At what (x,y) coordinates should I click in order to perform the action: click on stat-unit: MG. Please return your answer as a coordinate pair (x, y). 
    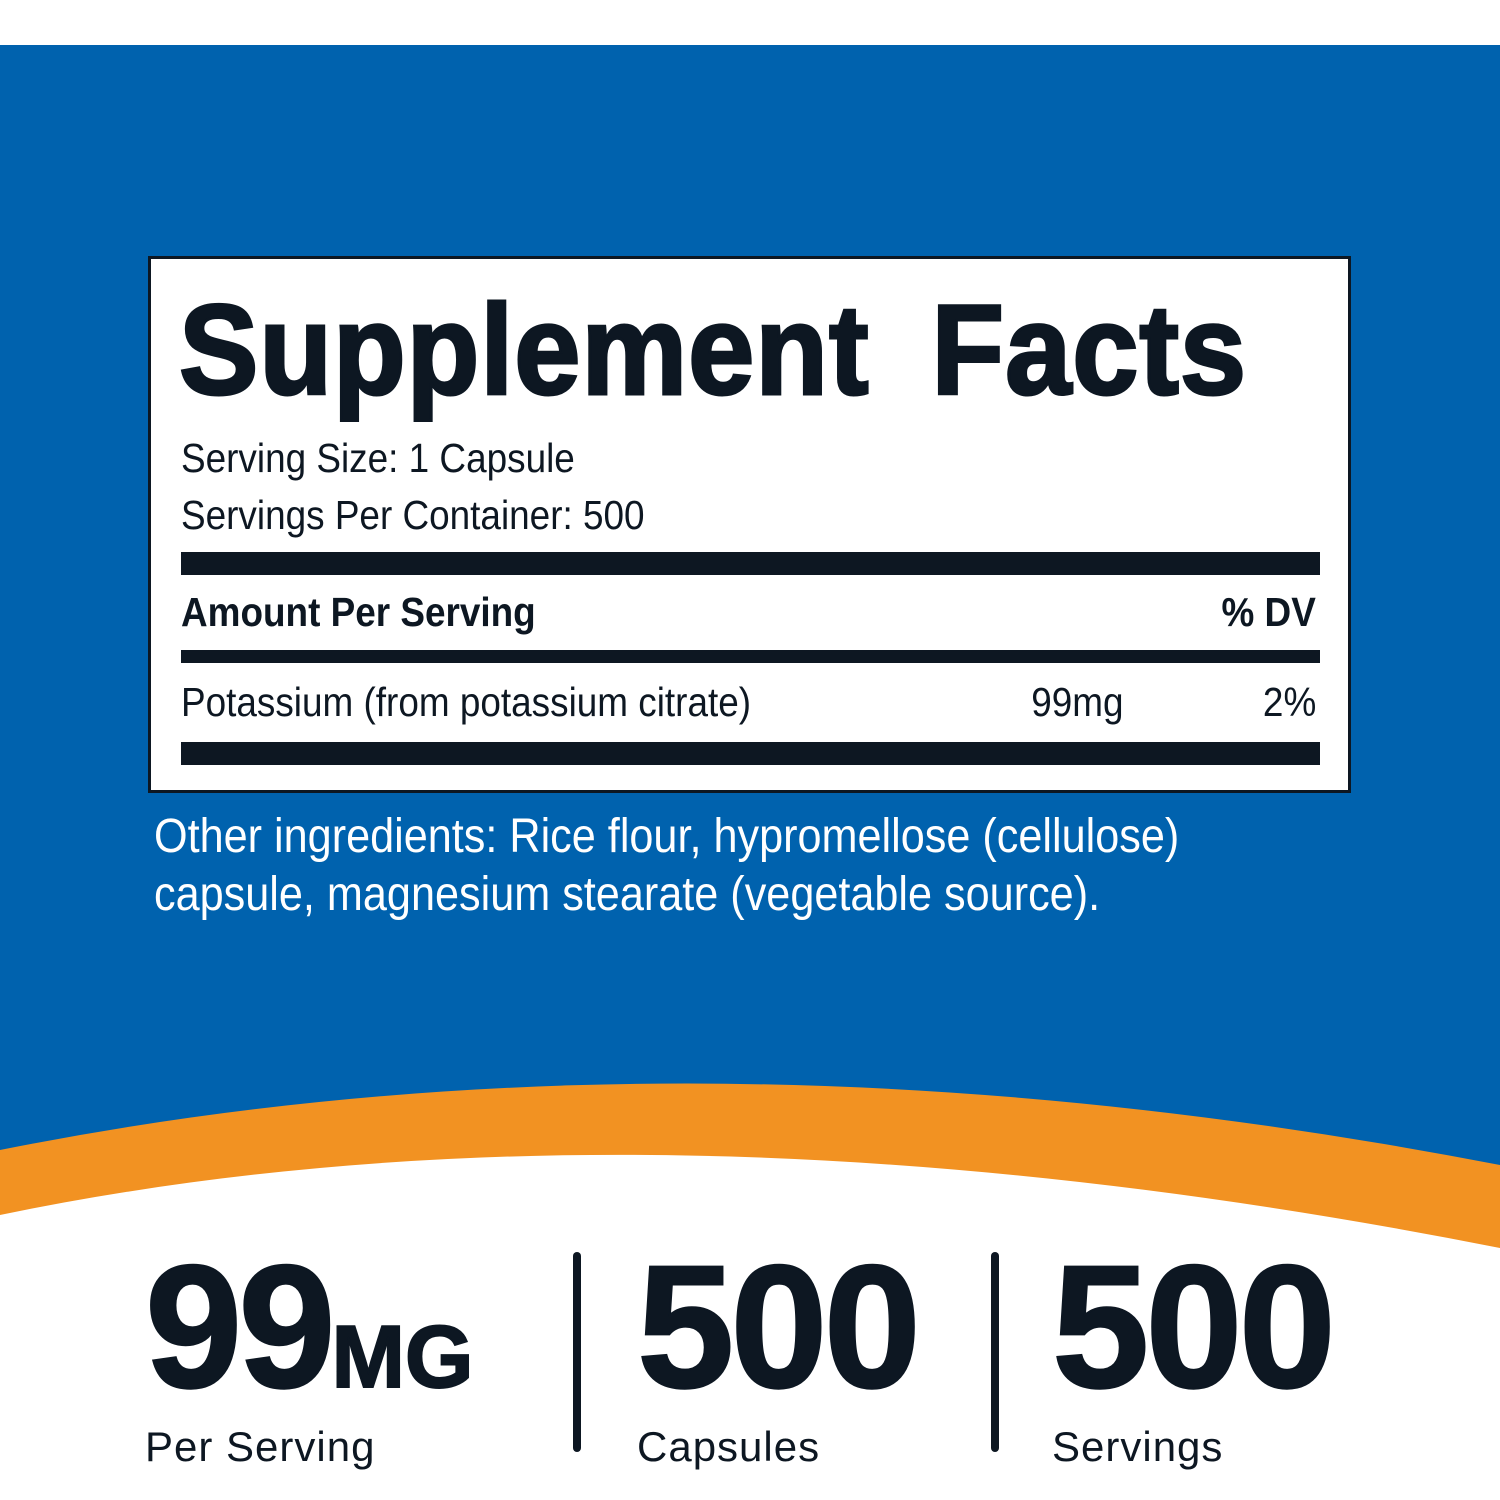
    Looking at the image, I should click on (403, 1356).